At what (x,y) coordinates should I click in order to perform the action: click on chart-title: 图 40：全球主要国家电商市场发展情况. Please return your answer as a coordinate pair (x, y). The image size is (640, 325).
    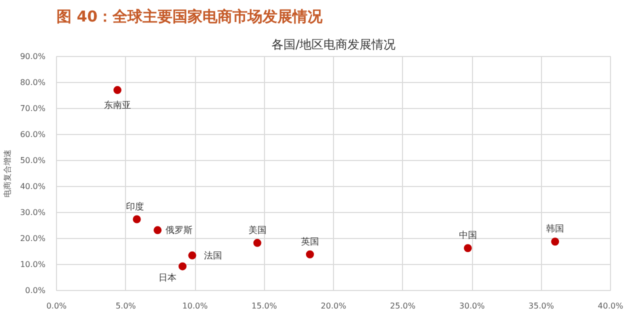
    Looking at the image, I should click on (190, 17).